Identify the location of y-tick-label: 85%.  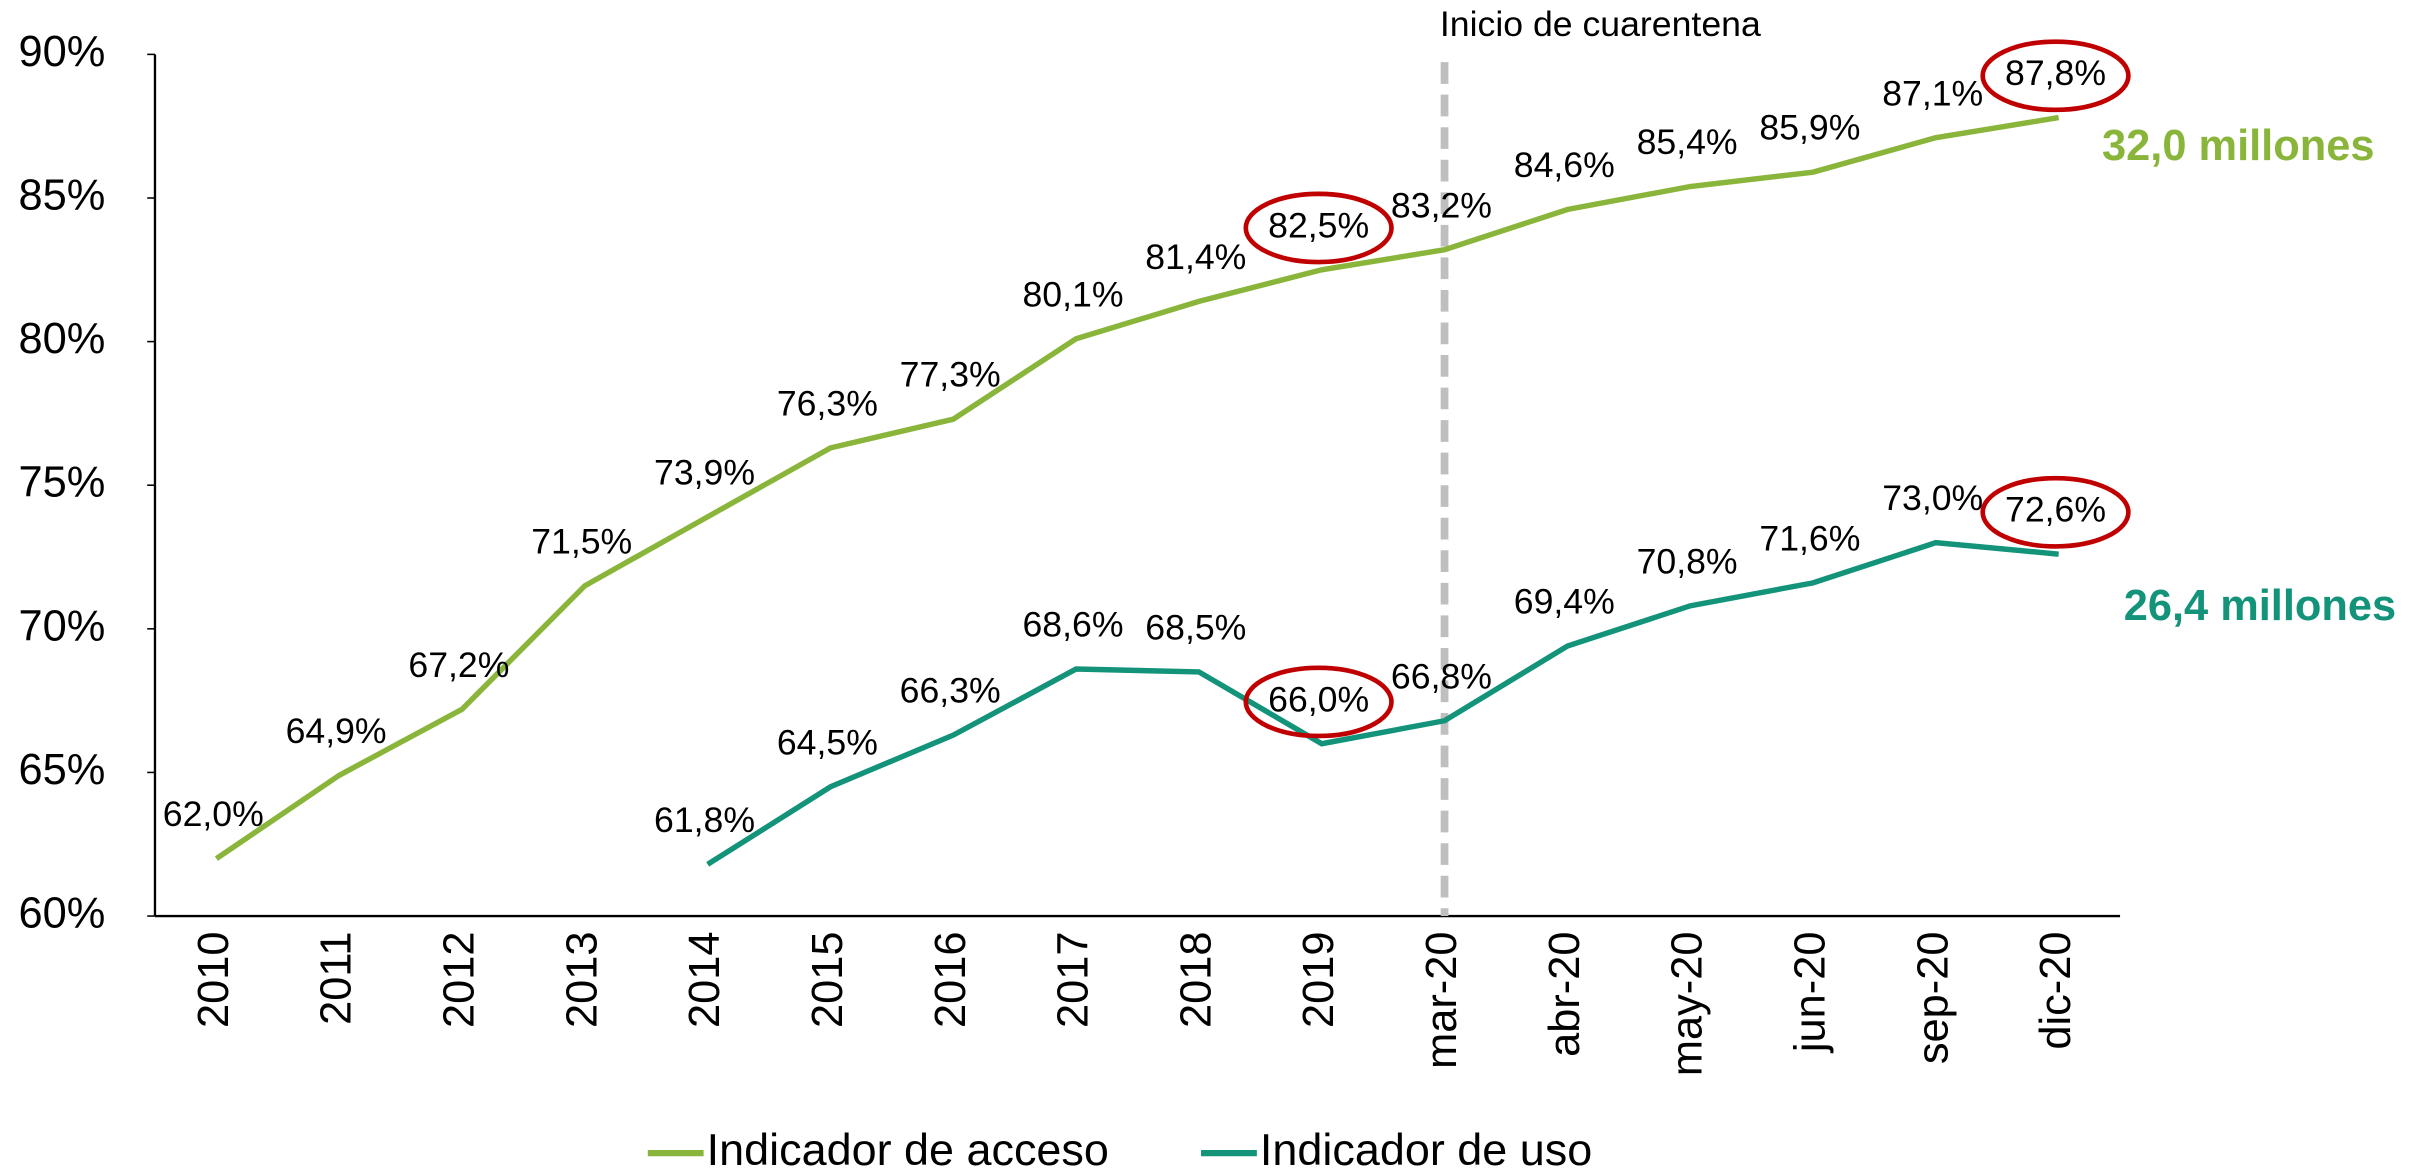
(62, 195).